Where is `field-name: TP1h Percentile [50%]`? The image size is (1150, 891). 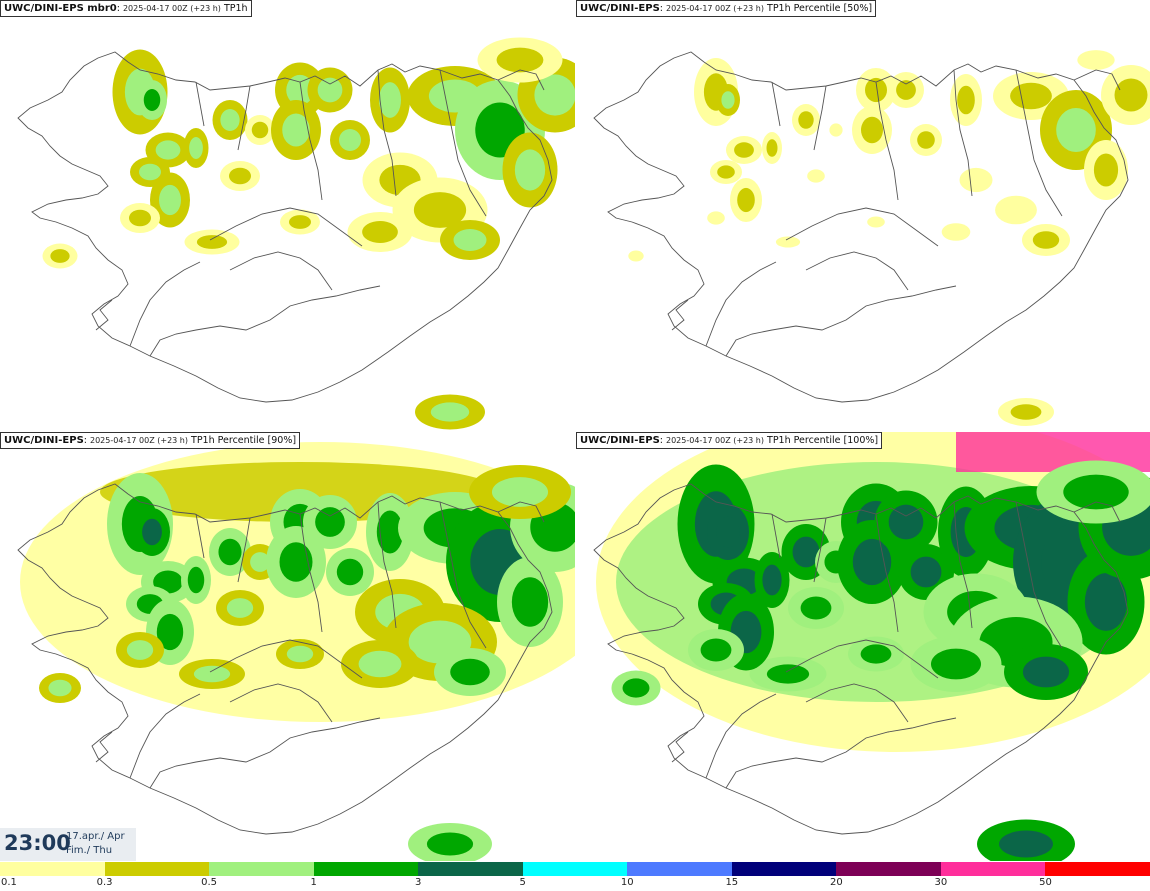 field-name: TP1h Percentile [50%] is located at coordinates (820, 8).